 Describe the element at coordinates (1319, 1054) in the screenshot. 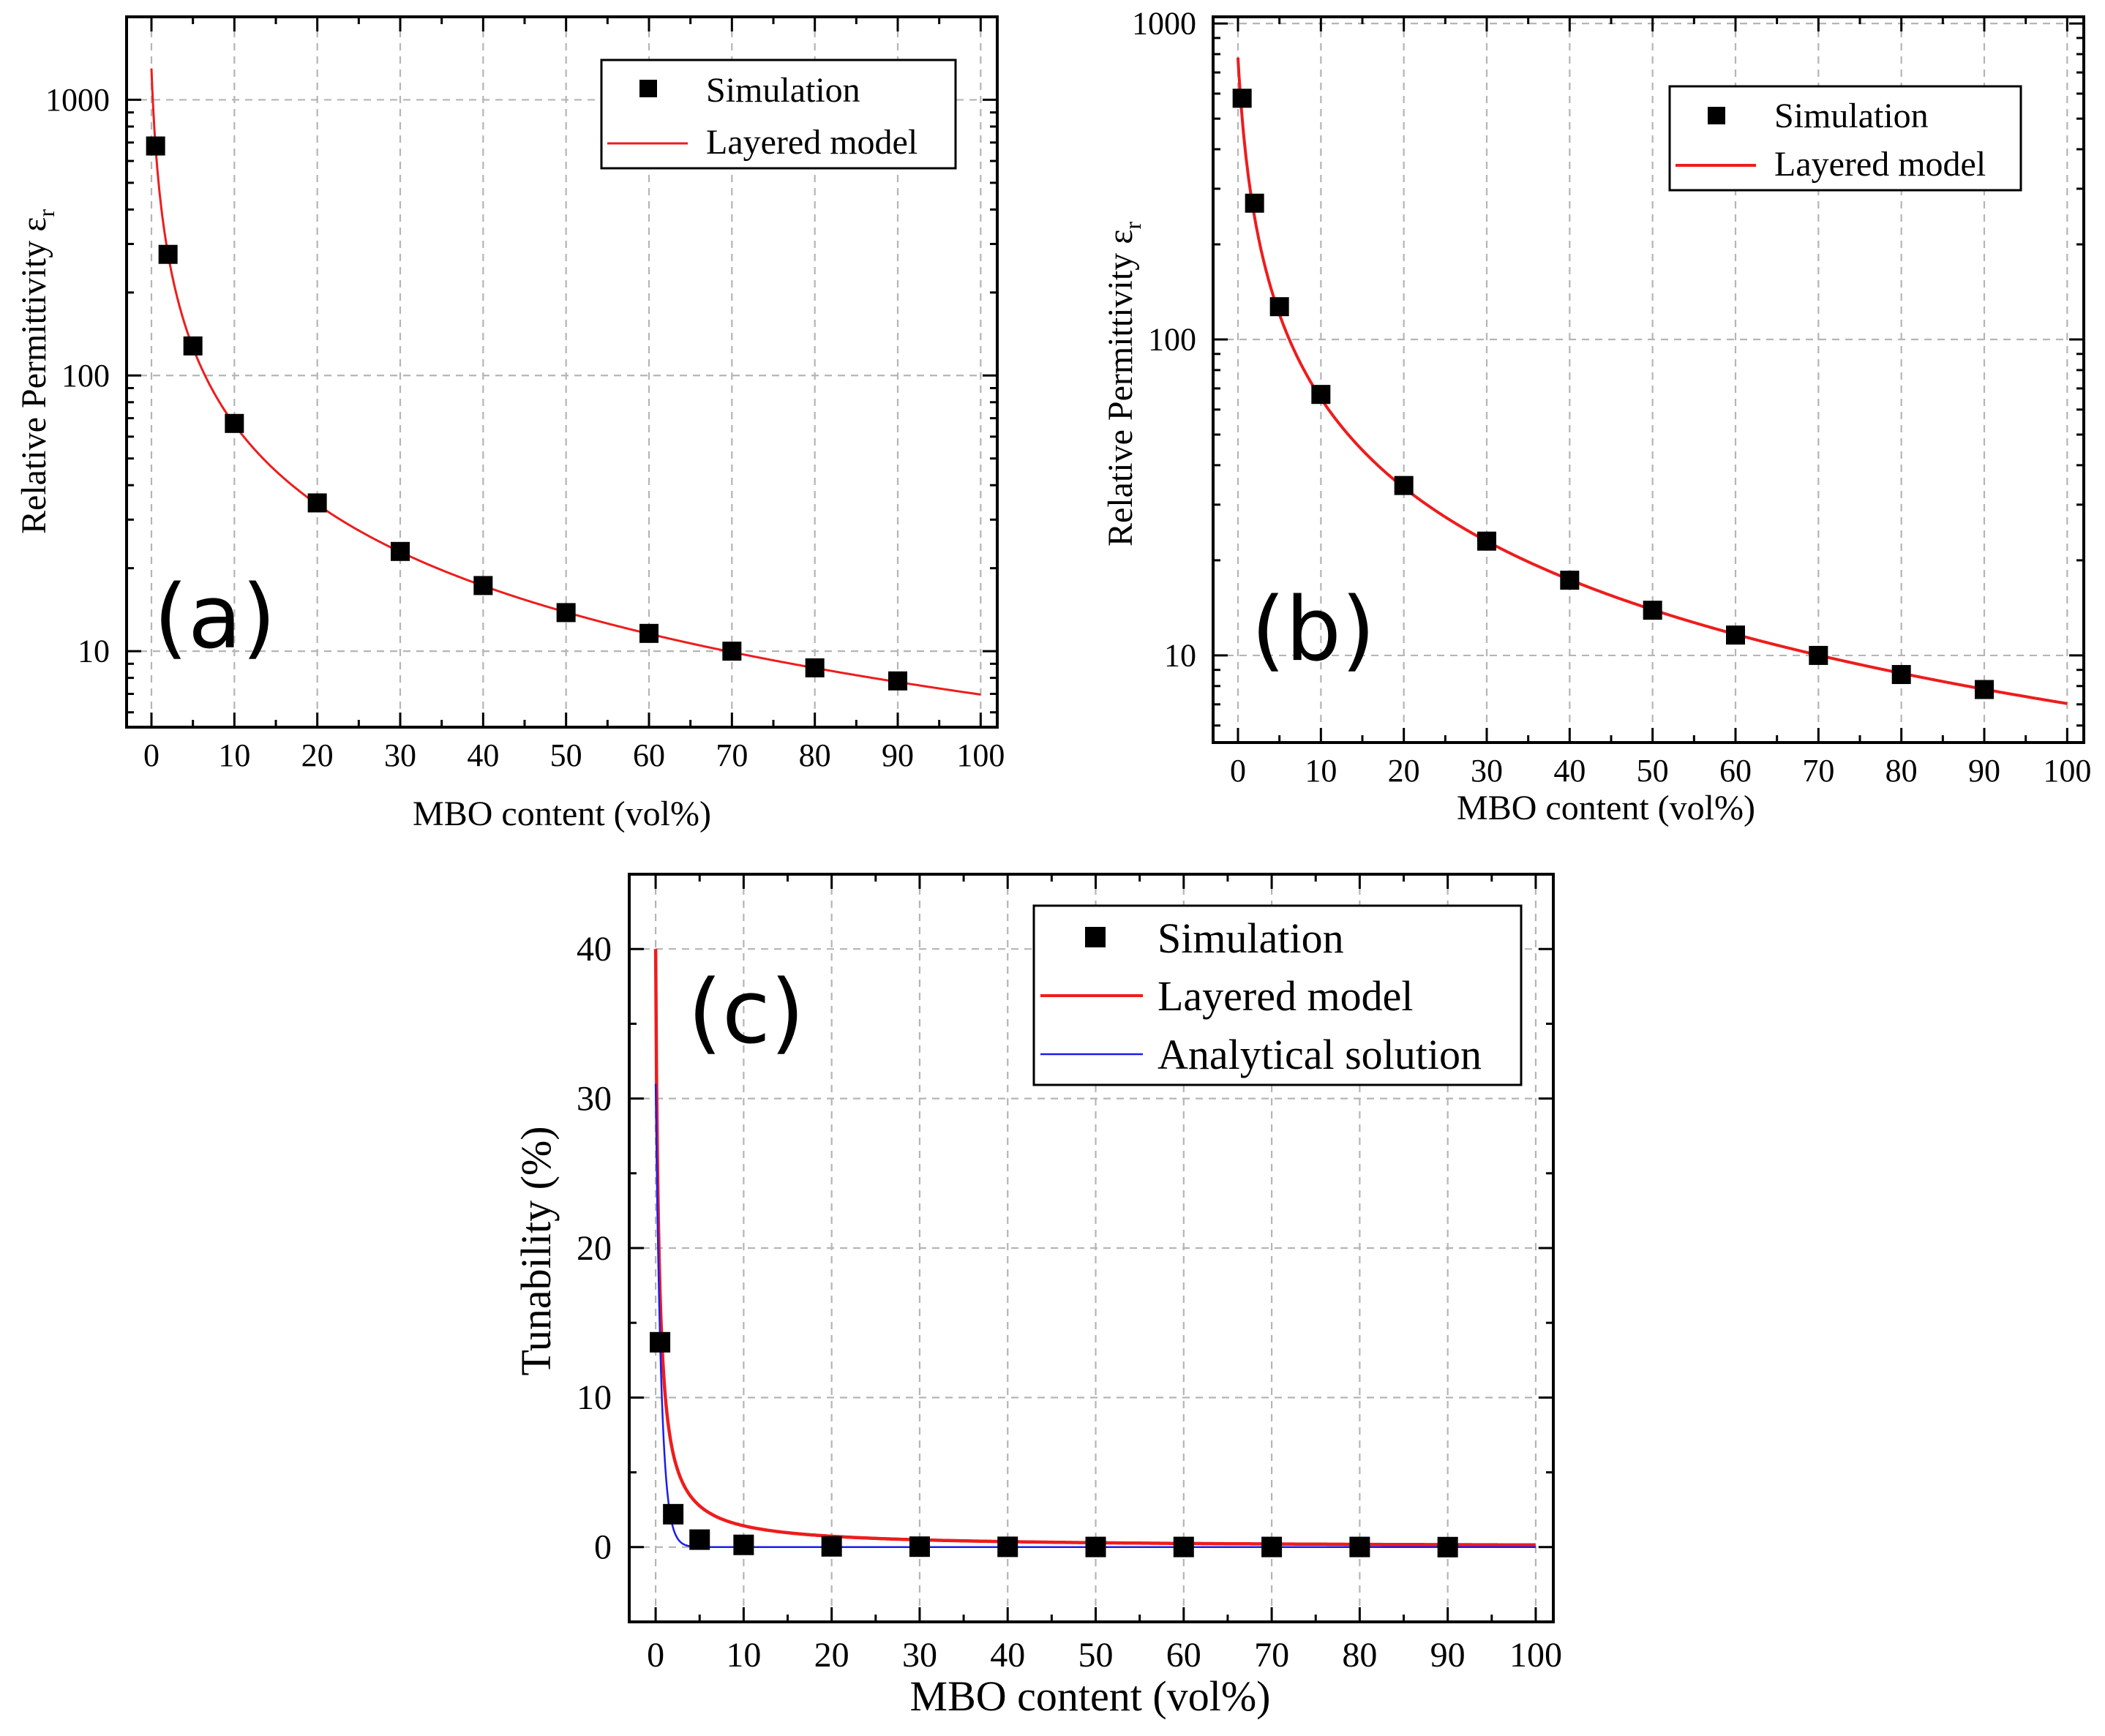

I see `panel-c-legend-label-analytical: Analytical solution` at that location.